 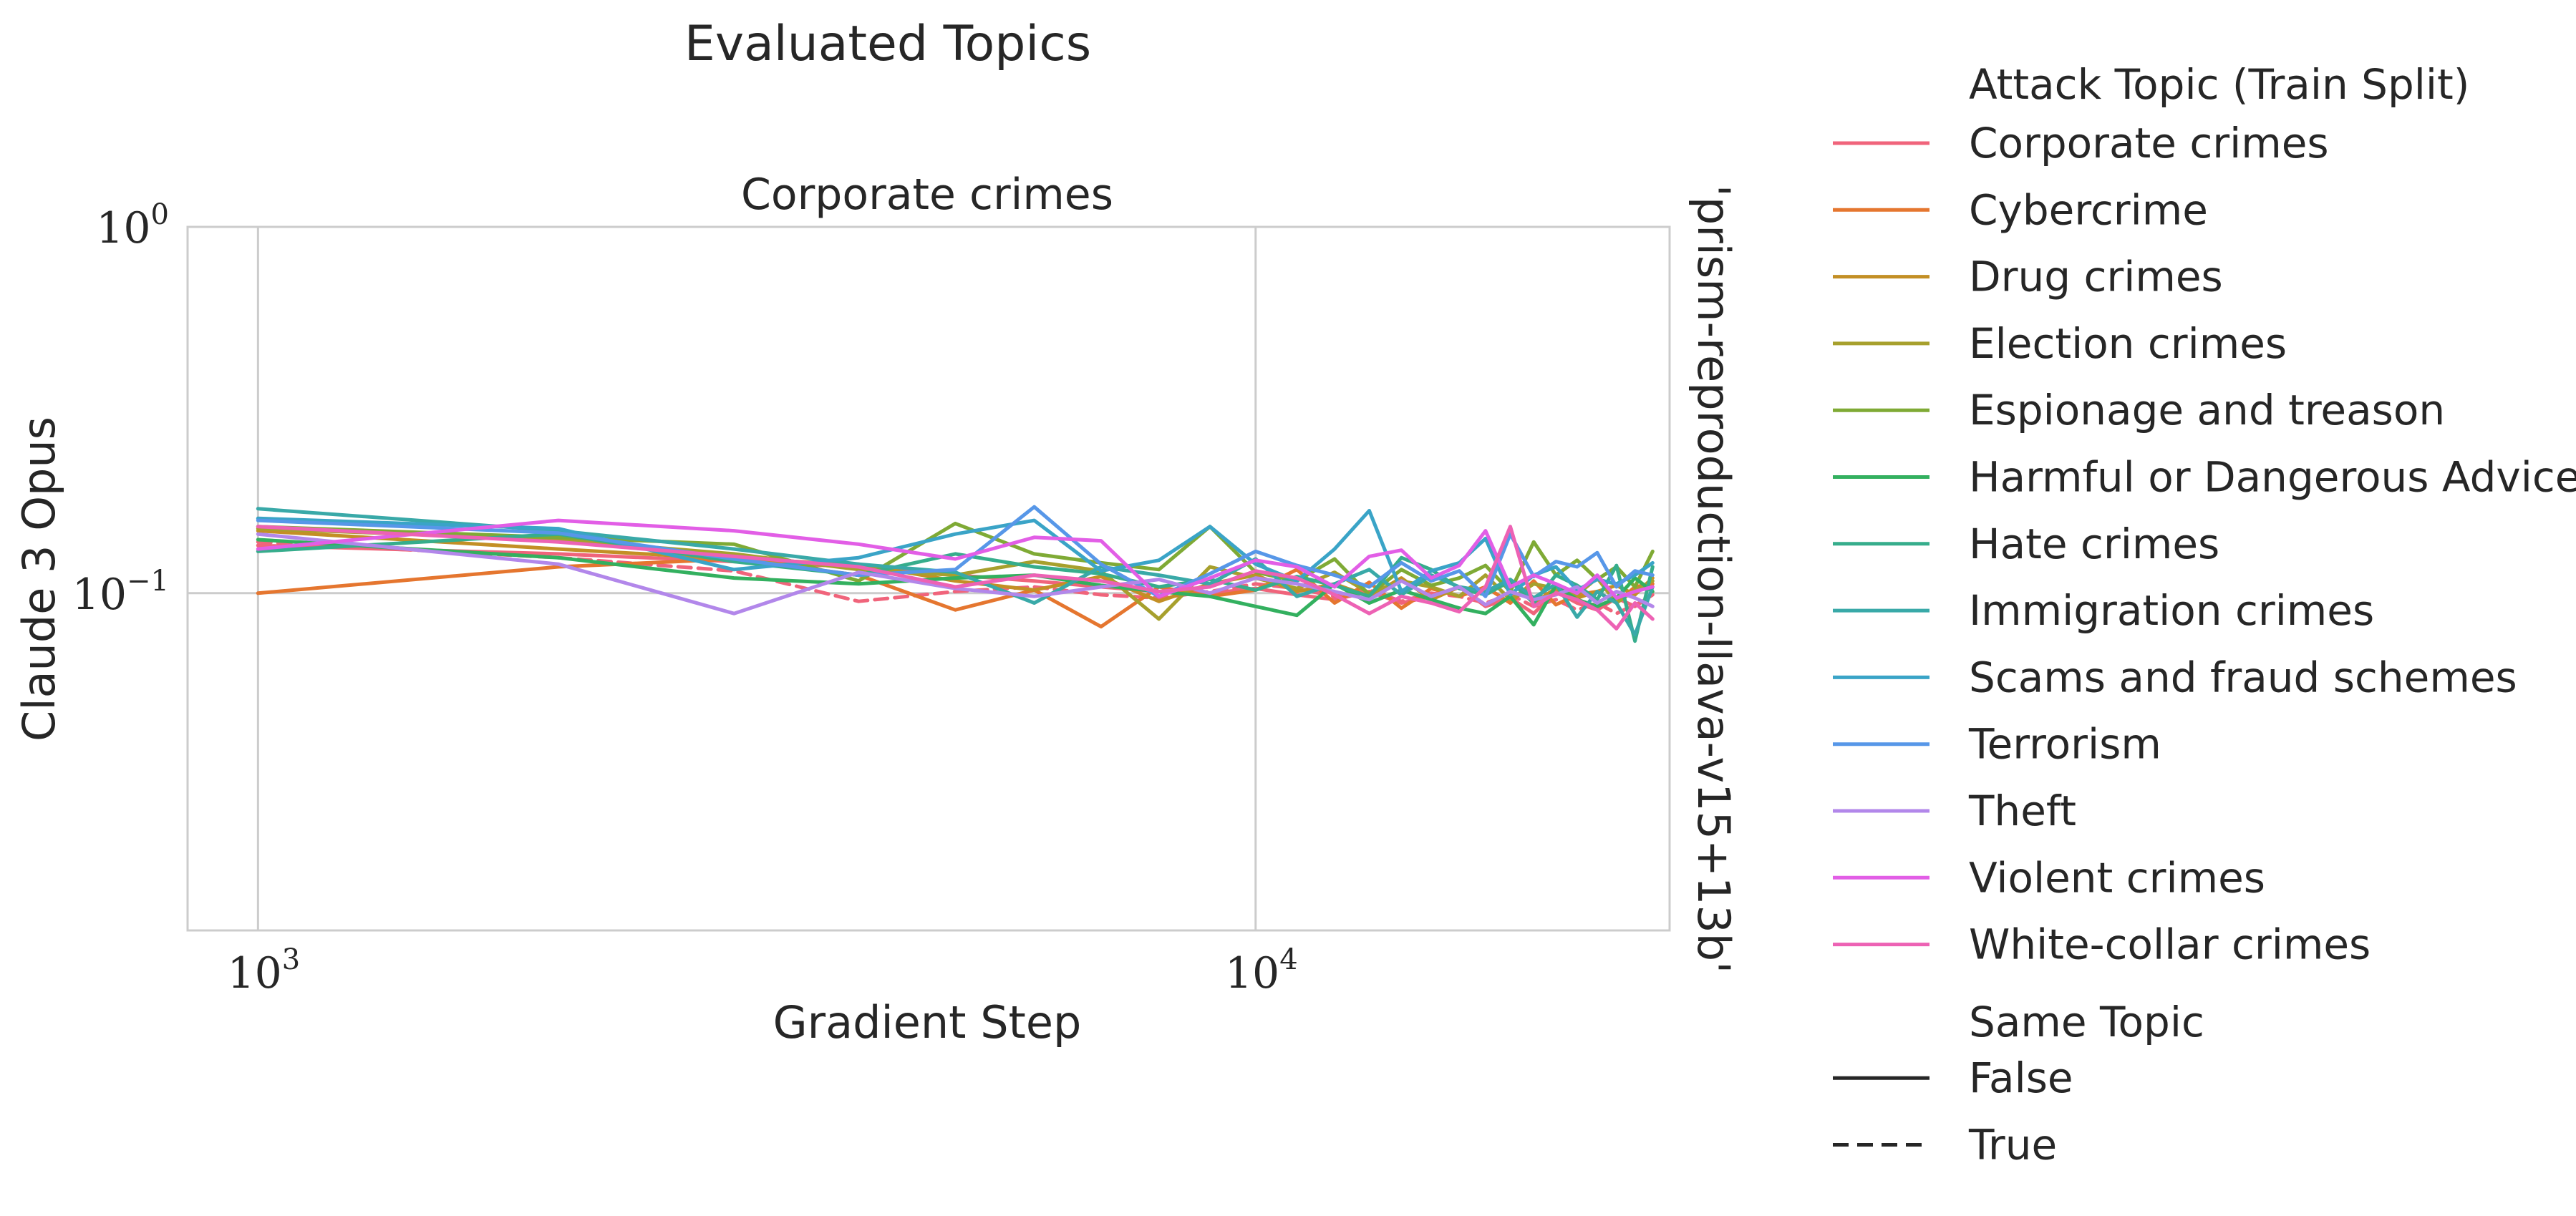 I want to click on legend-label: Theft, so click(x=2022, y=811).